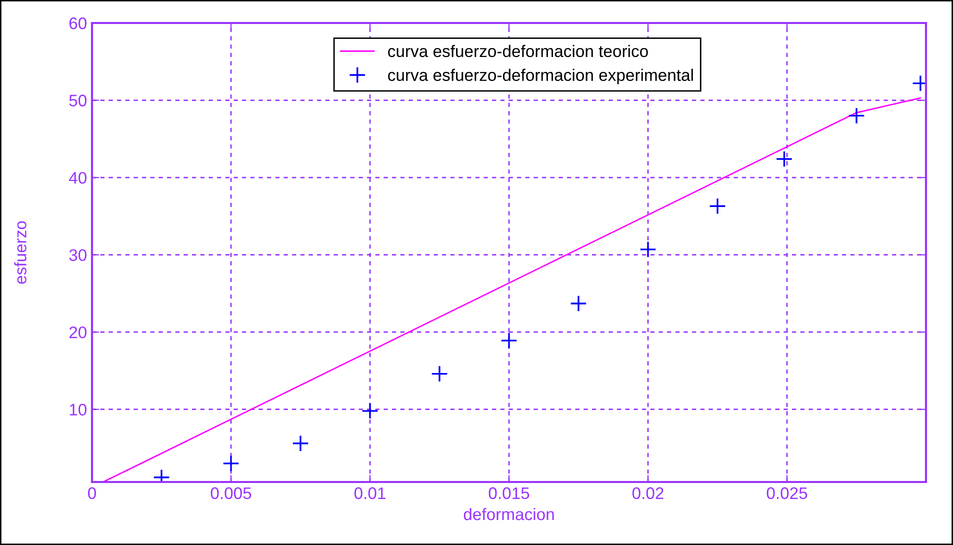  I want to click on y-tick-label: 40, so click(77, 178).